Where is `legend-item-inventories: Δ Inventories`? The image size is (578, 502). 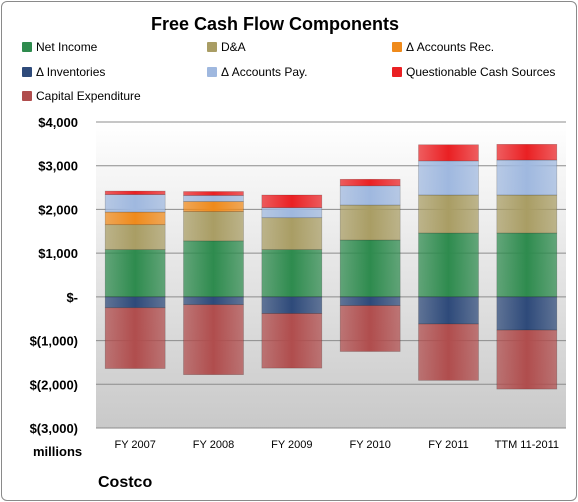 legend-item-inventories: Δ Inventories is located at coordinates (63, 72).